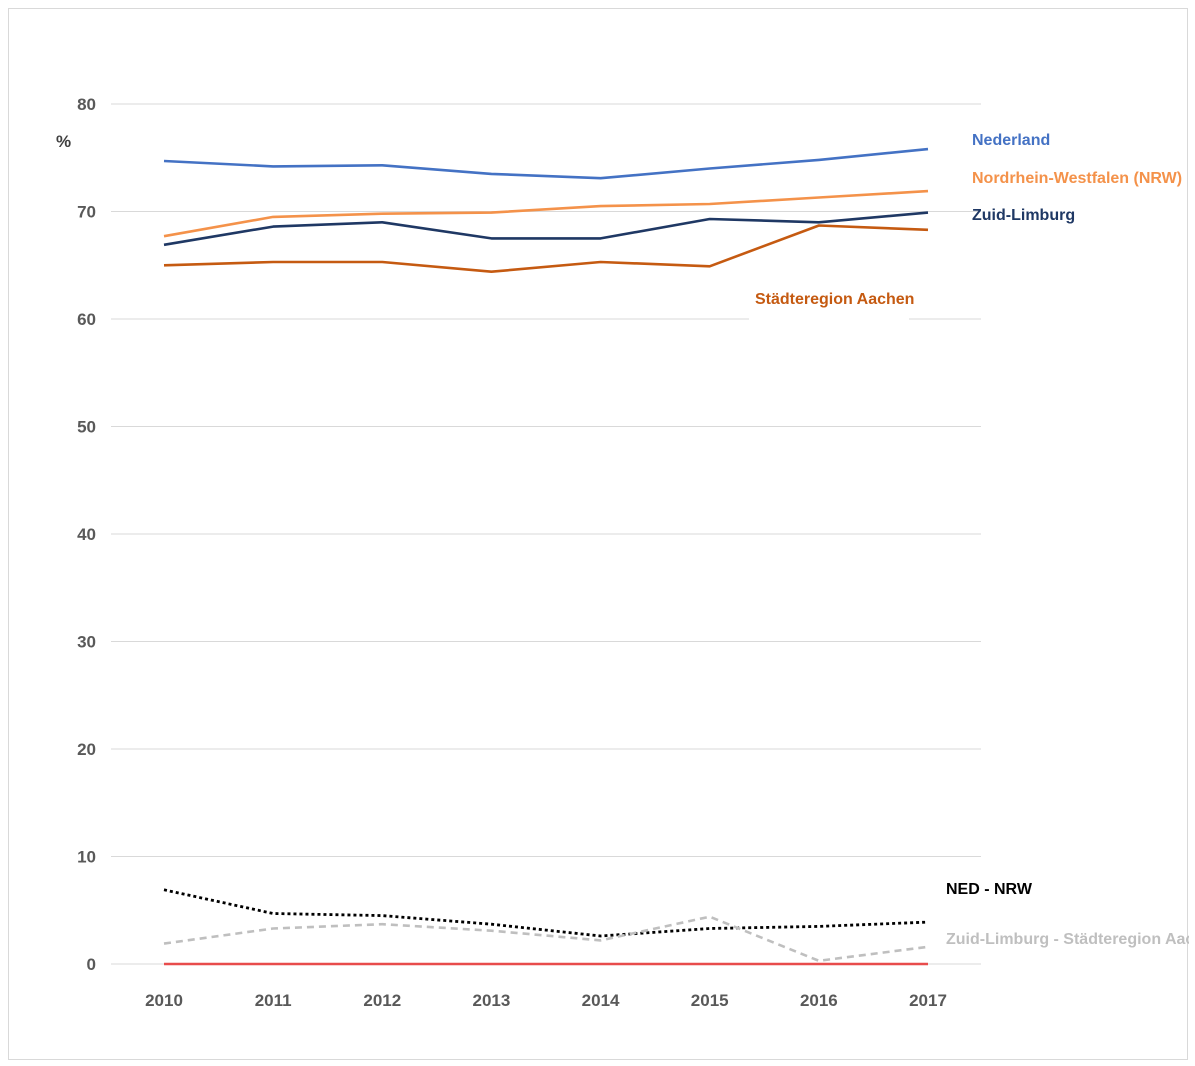  Describe the element at coordinates (492, 1000) in the screenshot. I see `x-tick-label: 2013` at that location.